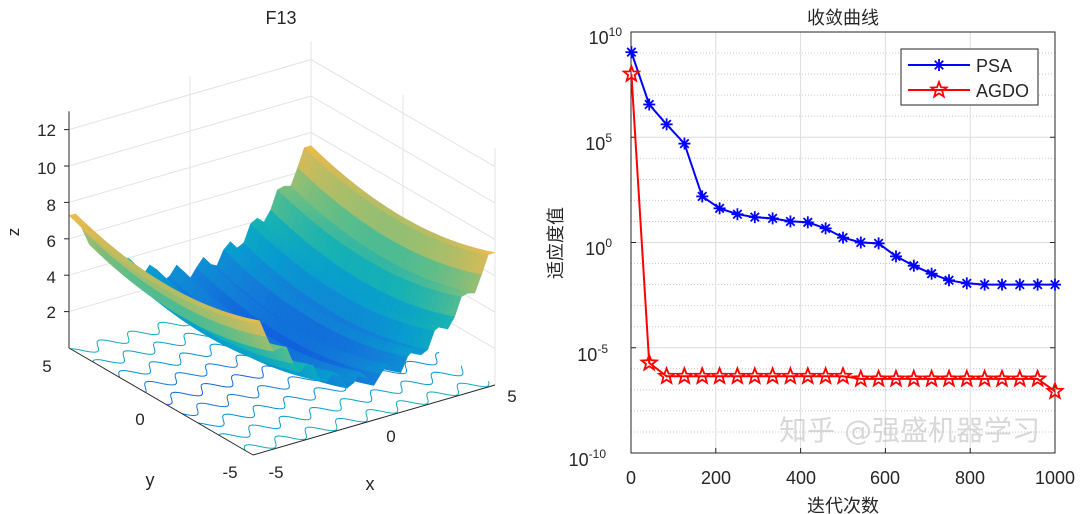 The width and height of the screenshot is (1080, 514). I want to click on legend-marker-asterisk-icon, so click(939, 65).